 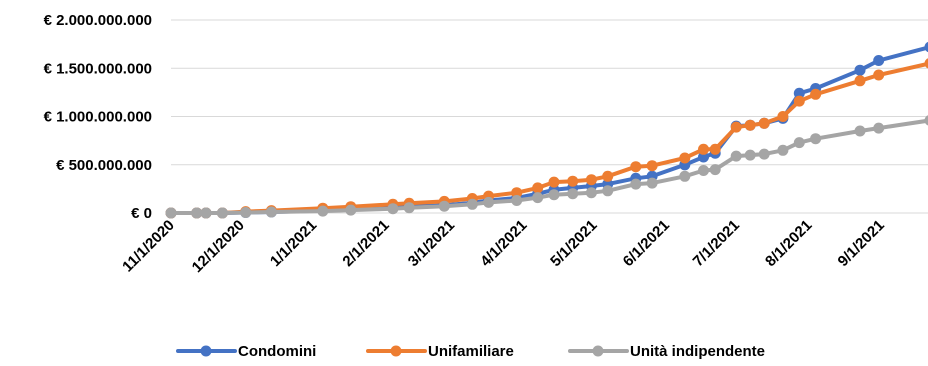 I want to click on y-tick-label: € 1.000.000.000, so click(x=98, y=117).